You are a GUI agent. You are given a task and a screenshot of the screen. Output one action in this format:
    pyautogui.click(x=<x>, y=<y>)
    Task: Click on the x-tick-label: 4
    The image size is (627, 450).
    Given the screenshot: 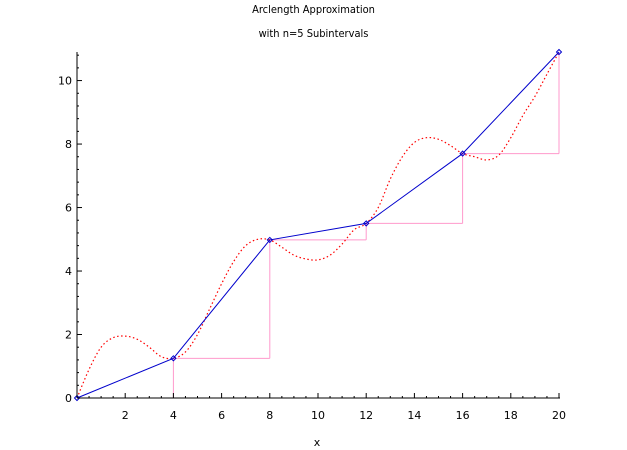 What is the action you would take?
    pyautogui.click(x=173, y=415)
    